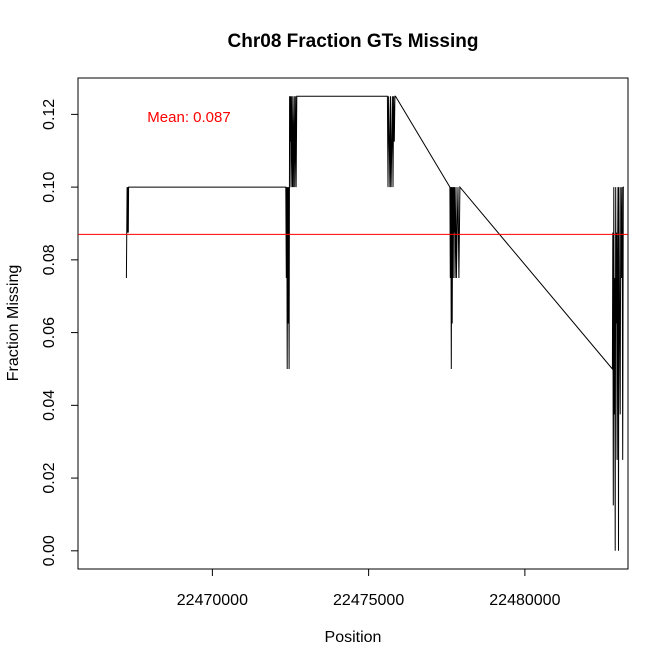 The height and width of the screenshot is (672, 669). What do you see at coordinates (60, 332) in the screenshot?
I see `y-axis: 0.00 0.02 0.04 0.06 0.08 0.10 0.12` at bounding box center [60, 332].